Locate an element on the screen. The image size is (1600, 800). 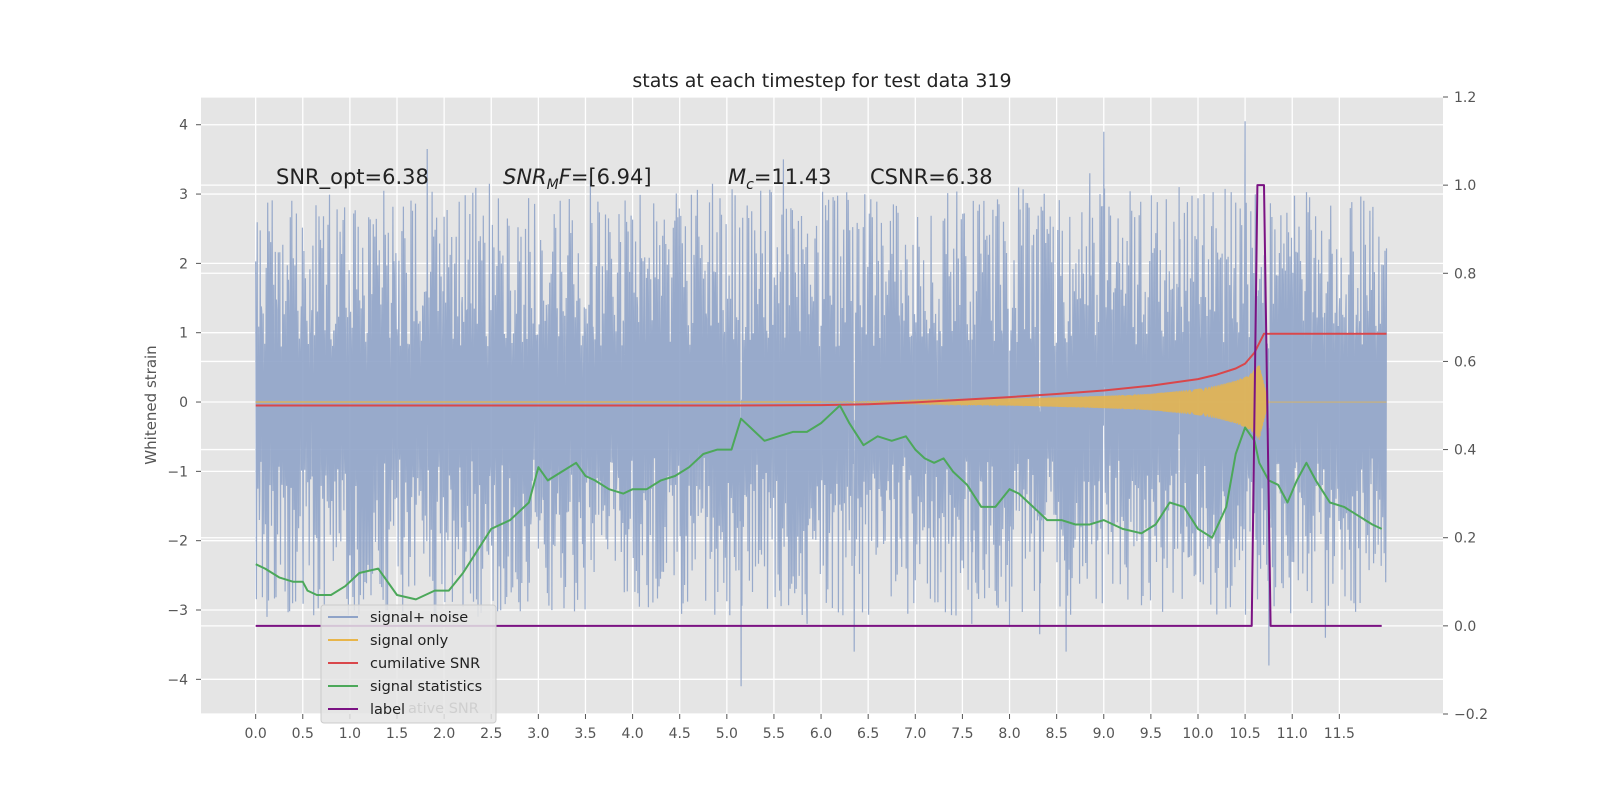
y-tick-label: 0 is located at coordinates (183, 403).